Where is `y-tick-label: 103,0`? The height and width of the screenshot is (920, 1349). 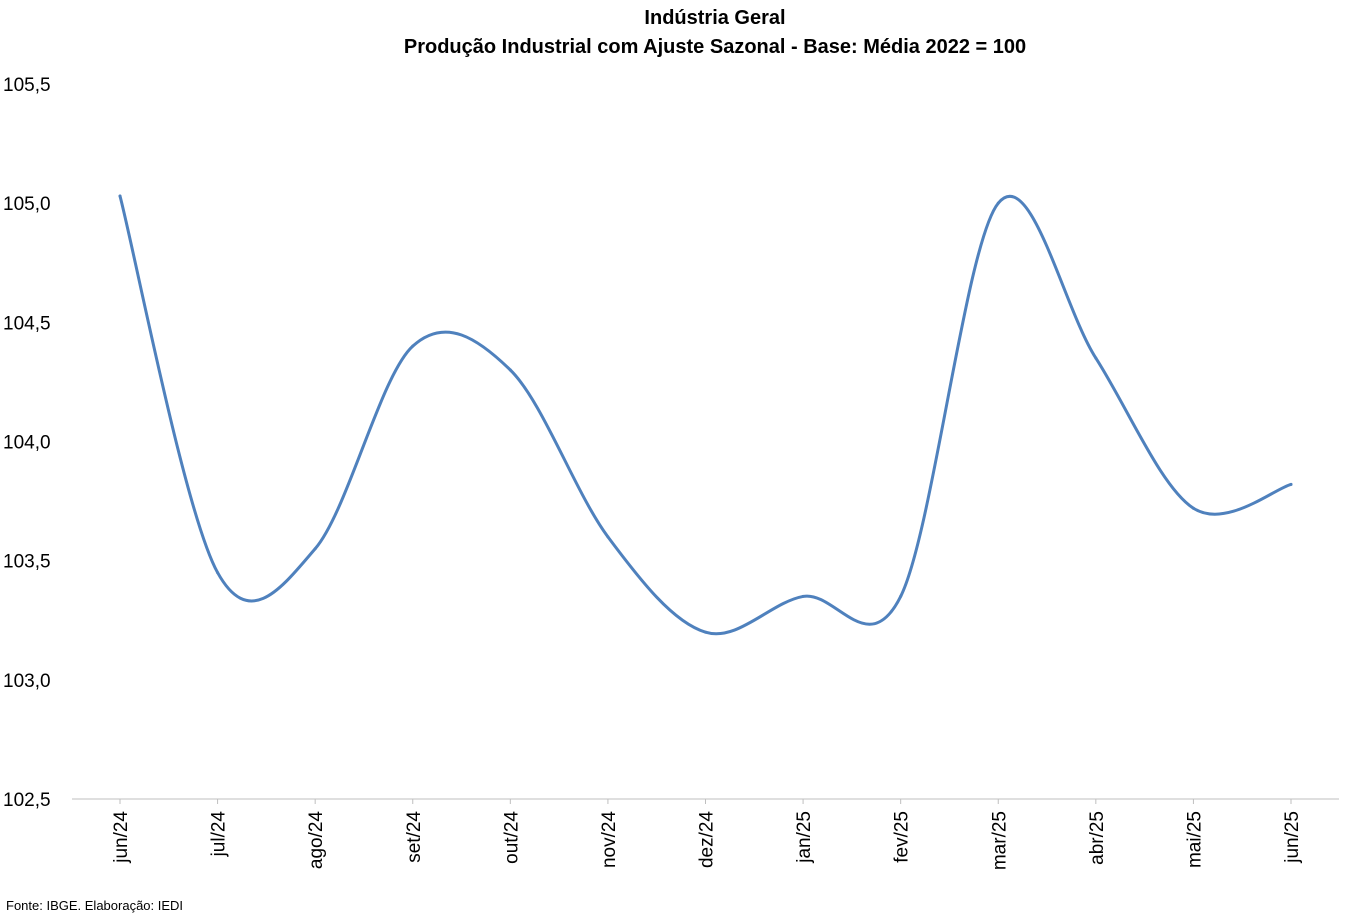 y-tick-label: 103,0 is located at coordinates (27, 681).